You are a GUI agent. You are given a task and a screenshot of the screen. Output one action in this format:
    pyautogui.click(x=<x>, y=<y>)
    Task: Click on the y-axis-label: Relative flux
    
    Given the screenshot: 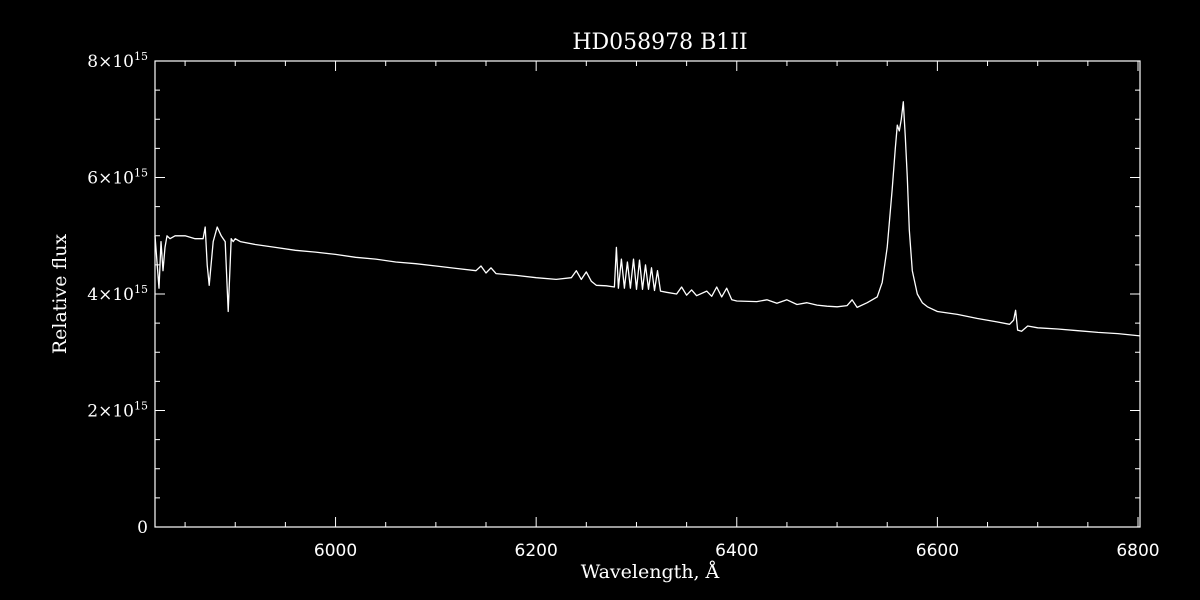 What is the action you would take?
    pyautogui.click(x=60, y=294)
    